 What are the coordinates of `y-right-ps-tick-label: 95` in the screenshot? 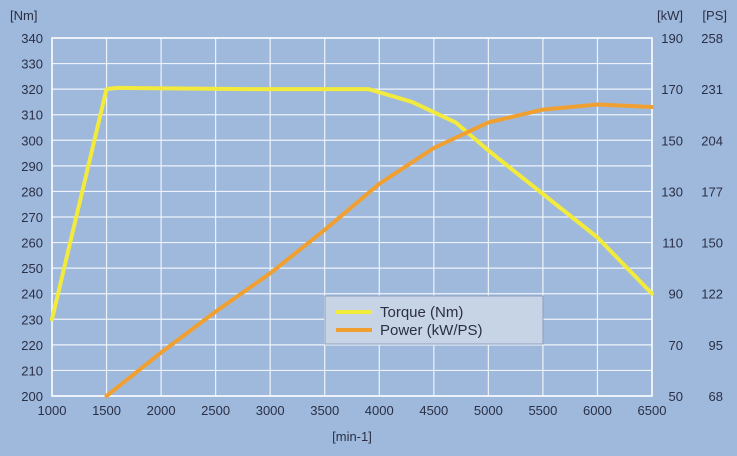 It's located at (716, 345).